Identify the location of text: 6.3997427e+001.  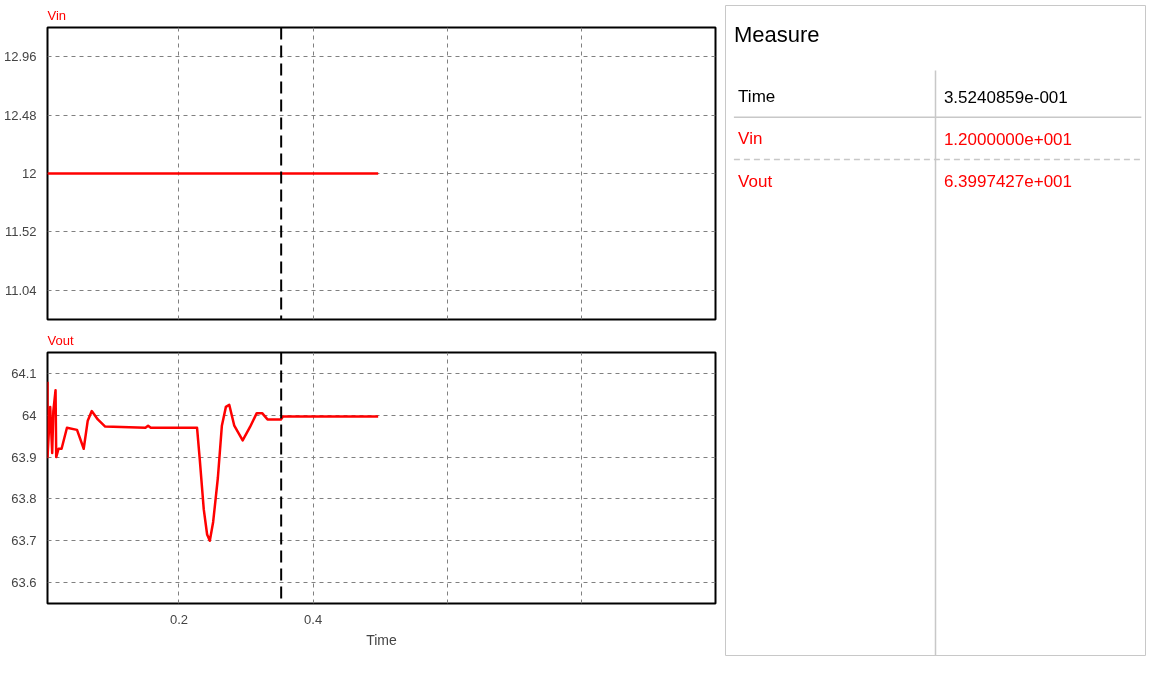
(1008, 181).